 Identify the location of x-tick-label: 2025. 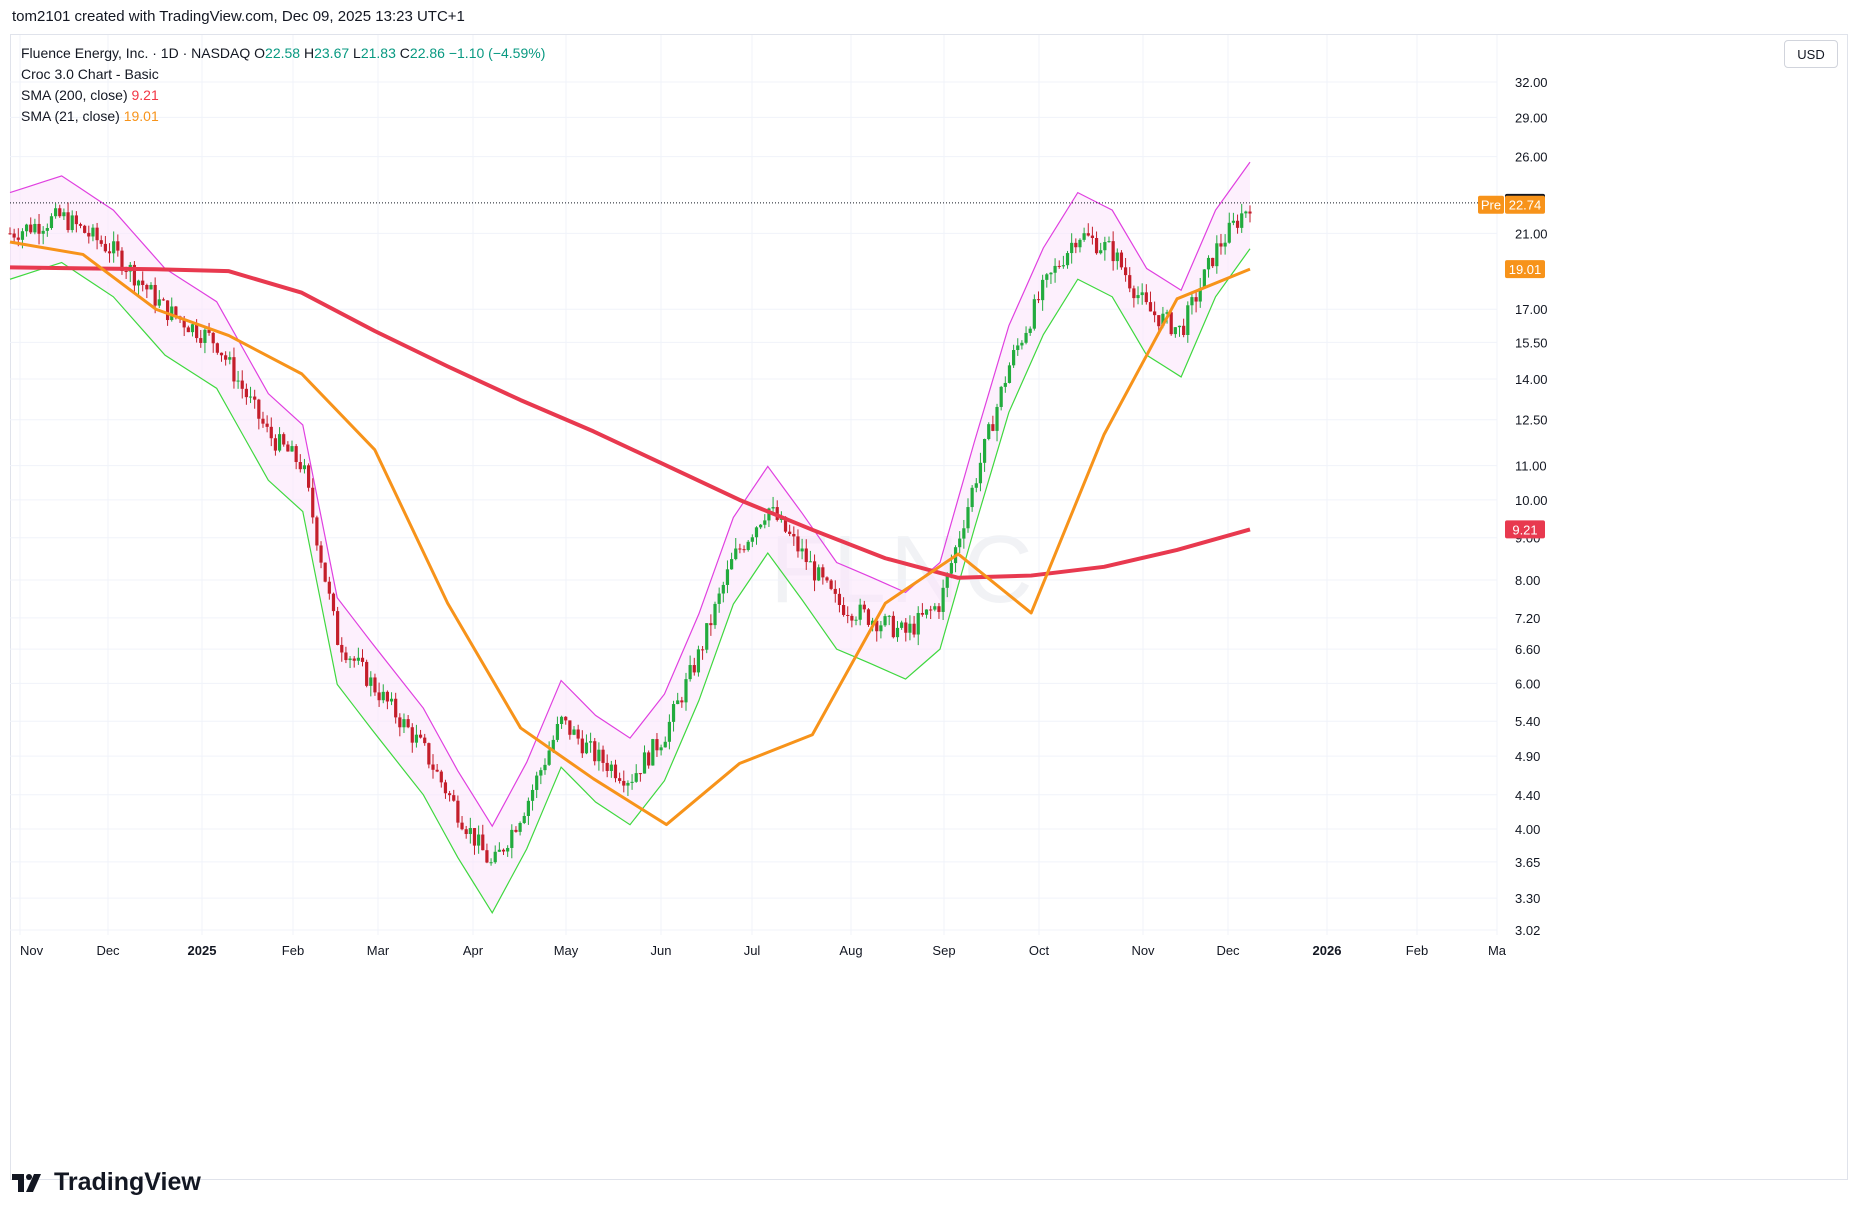
(202, 950).